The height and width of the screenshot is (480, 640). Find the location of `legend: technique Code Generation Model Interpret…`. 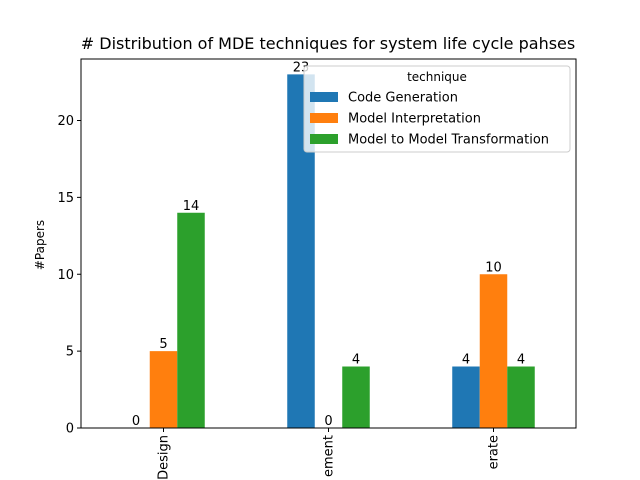

legend: technique Code Generation Model Interpret… is located at coordinates (437, 109).